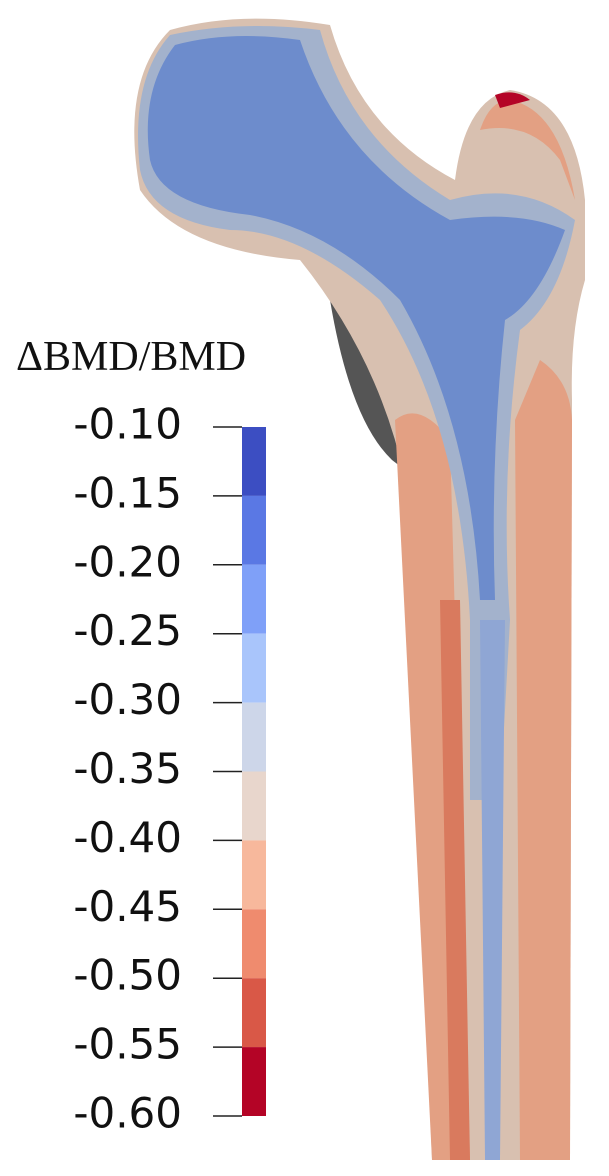 Image resolution: width=609 pixels, height=1176 pixels. What do you see at coordinates (127, 1113) in the screenshot?
I see `tick-label: -0.60` at bounding box center [127, 1113].